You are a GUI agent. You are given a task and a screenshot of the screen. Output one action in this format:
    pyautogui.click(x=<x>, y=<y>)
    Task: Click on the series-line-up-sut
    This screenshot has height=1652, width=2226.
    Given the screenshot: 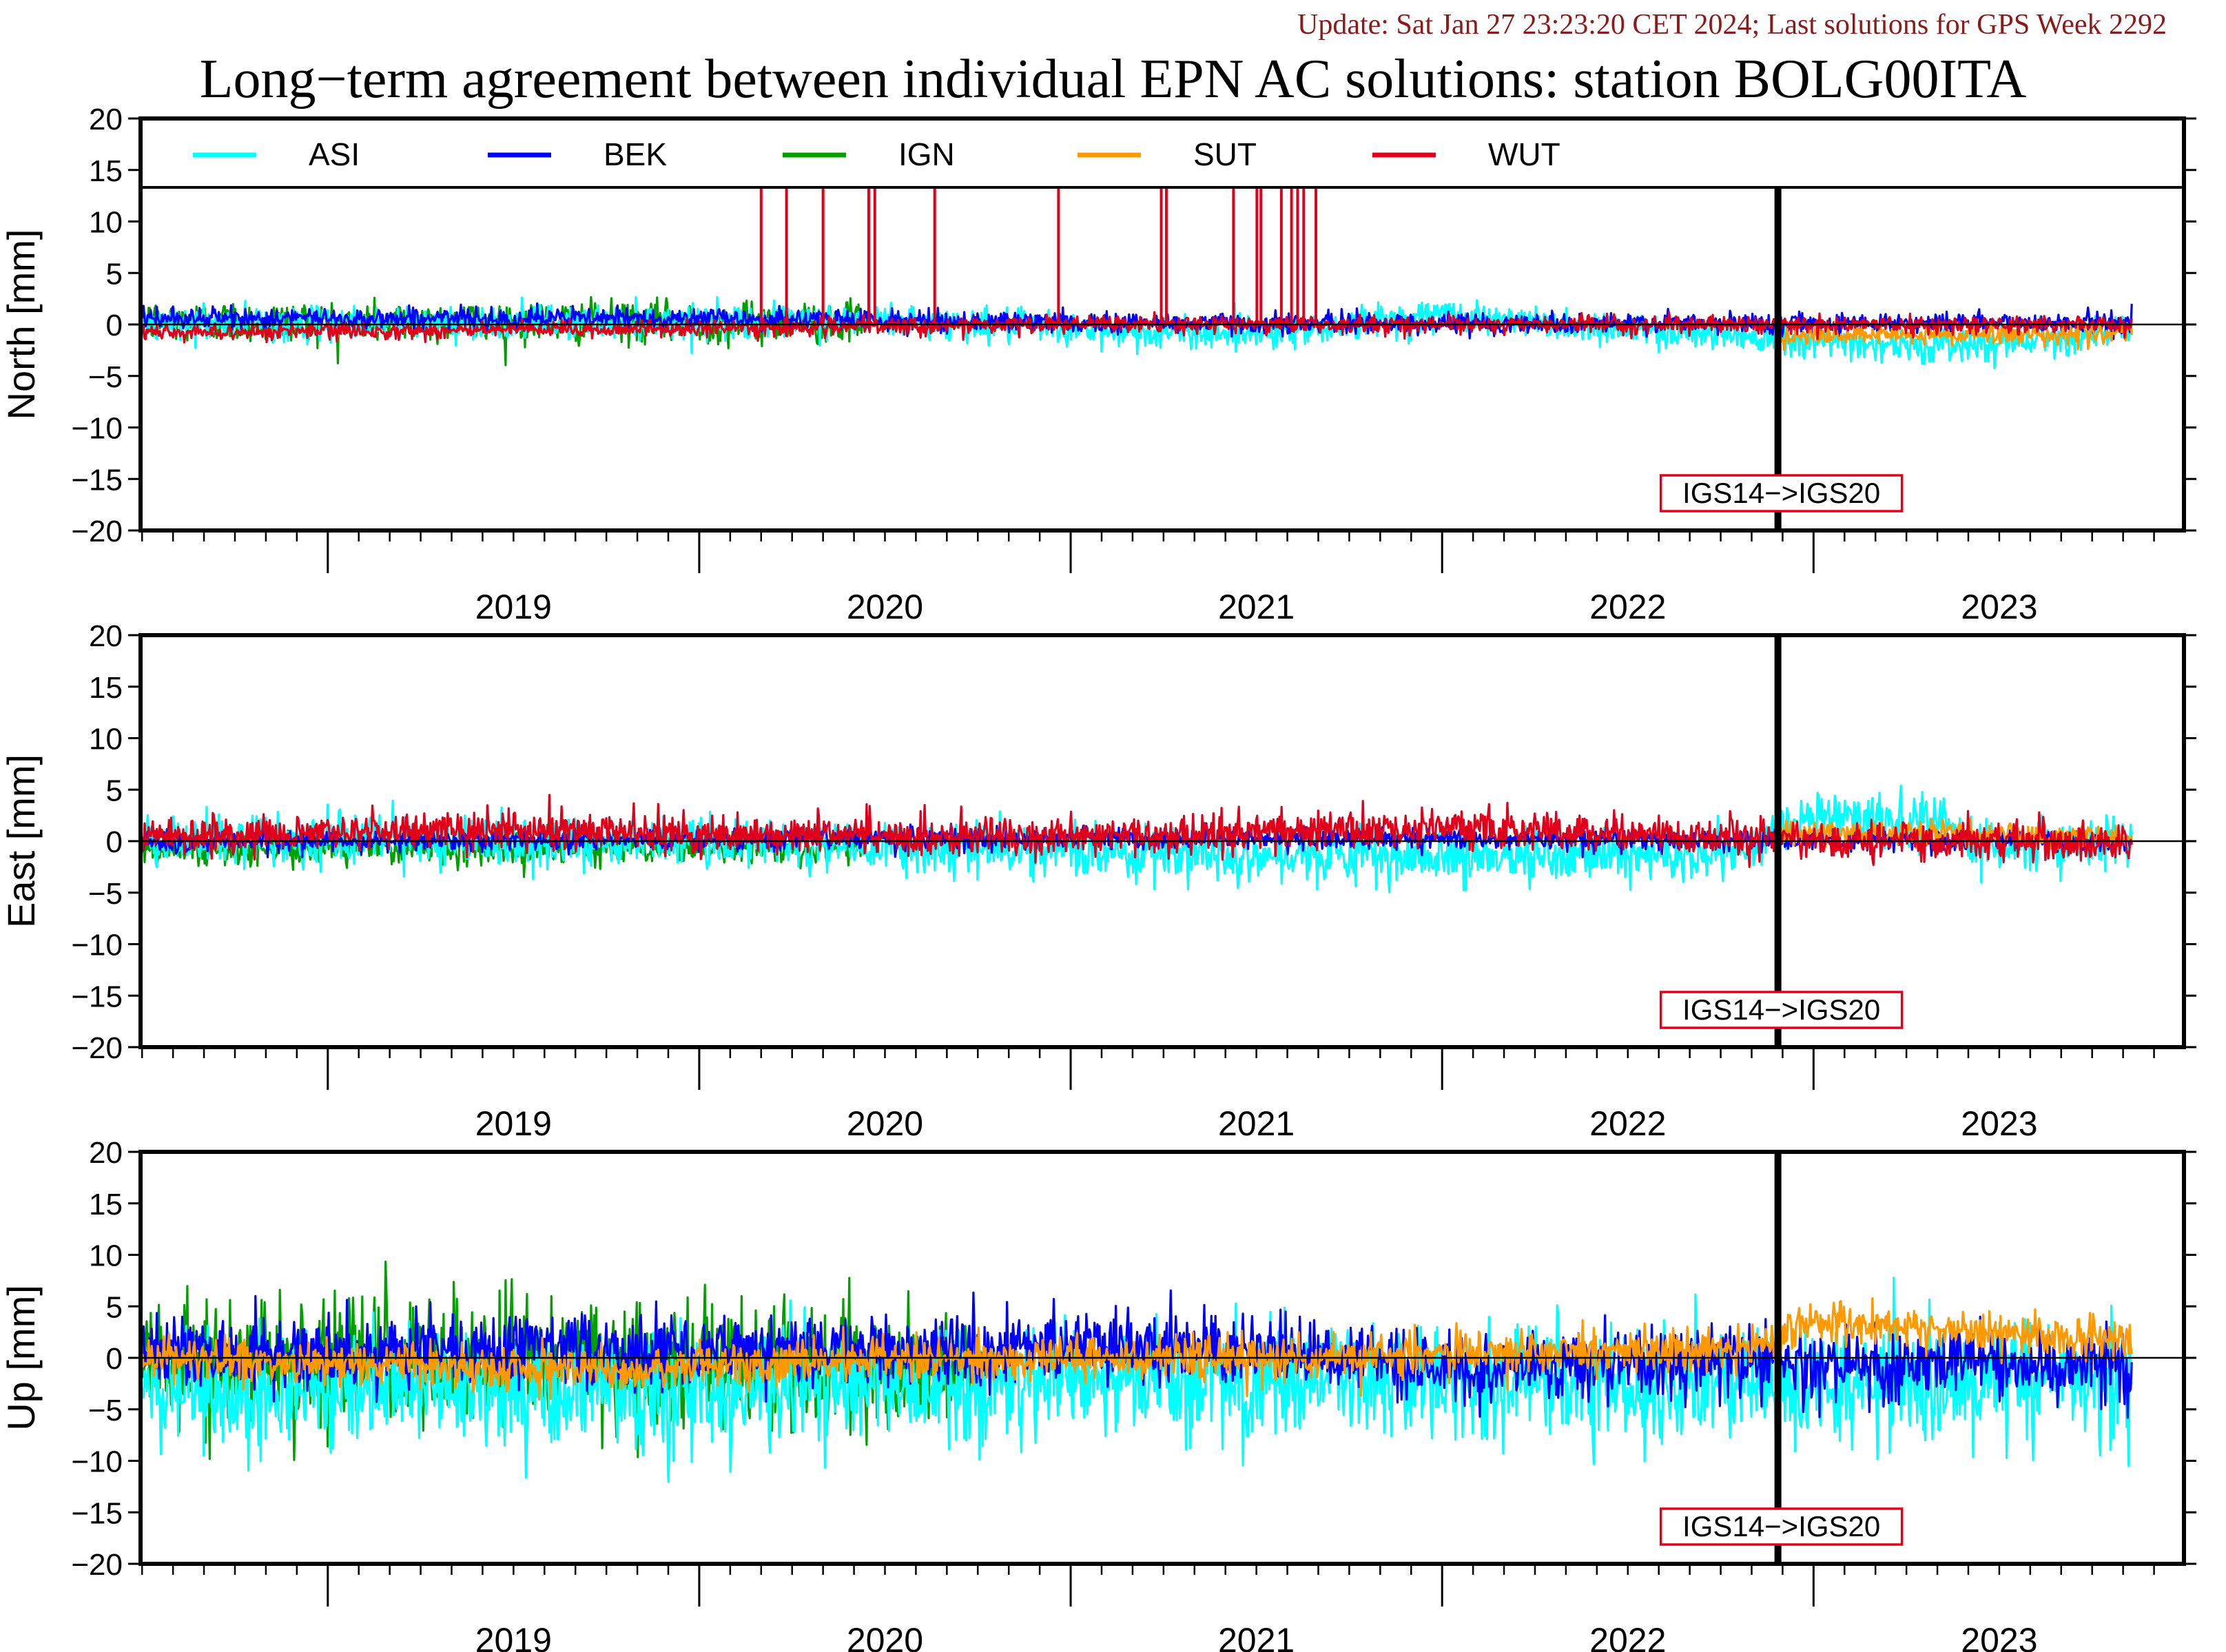 What is the action you would take?
    pyautogui.click(x=1137, y=1349)
    